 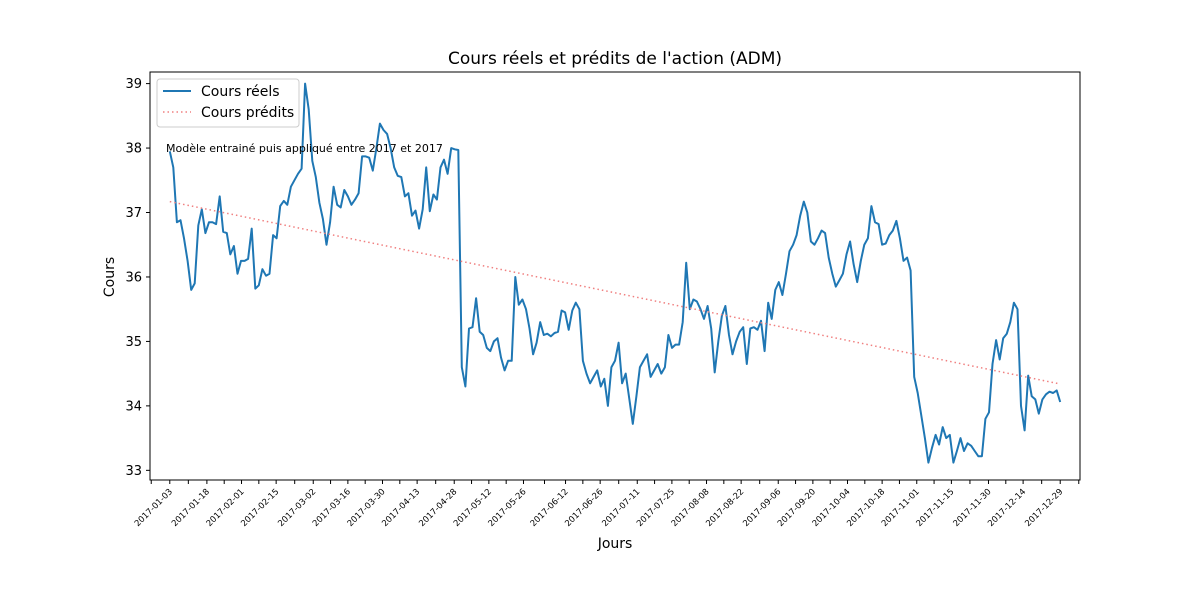 I want to click on legend-box, so click(x=228, y=103).